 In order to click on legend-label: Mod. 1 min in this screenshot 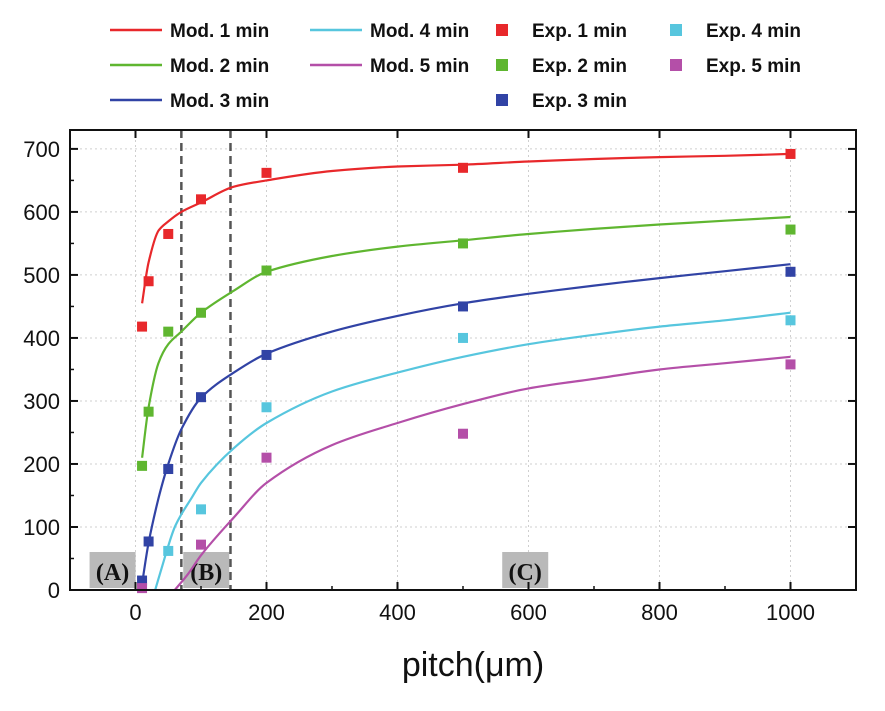, I will do `click(219, 31)`.